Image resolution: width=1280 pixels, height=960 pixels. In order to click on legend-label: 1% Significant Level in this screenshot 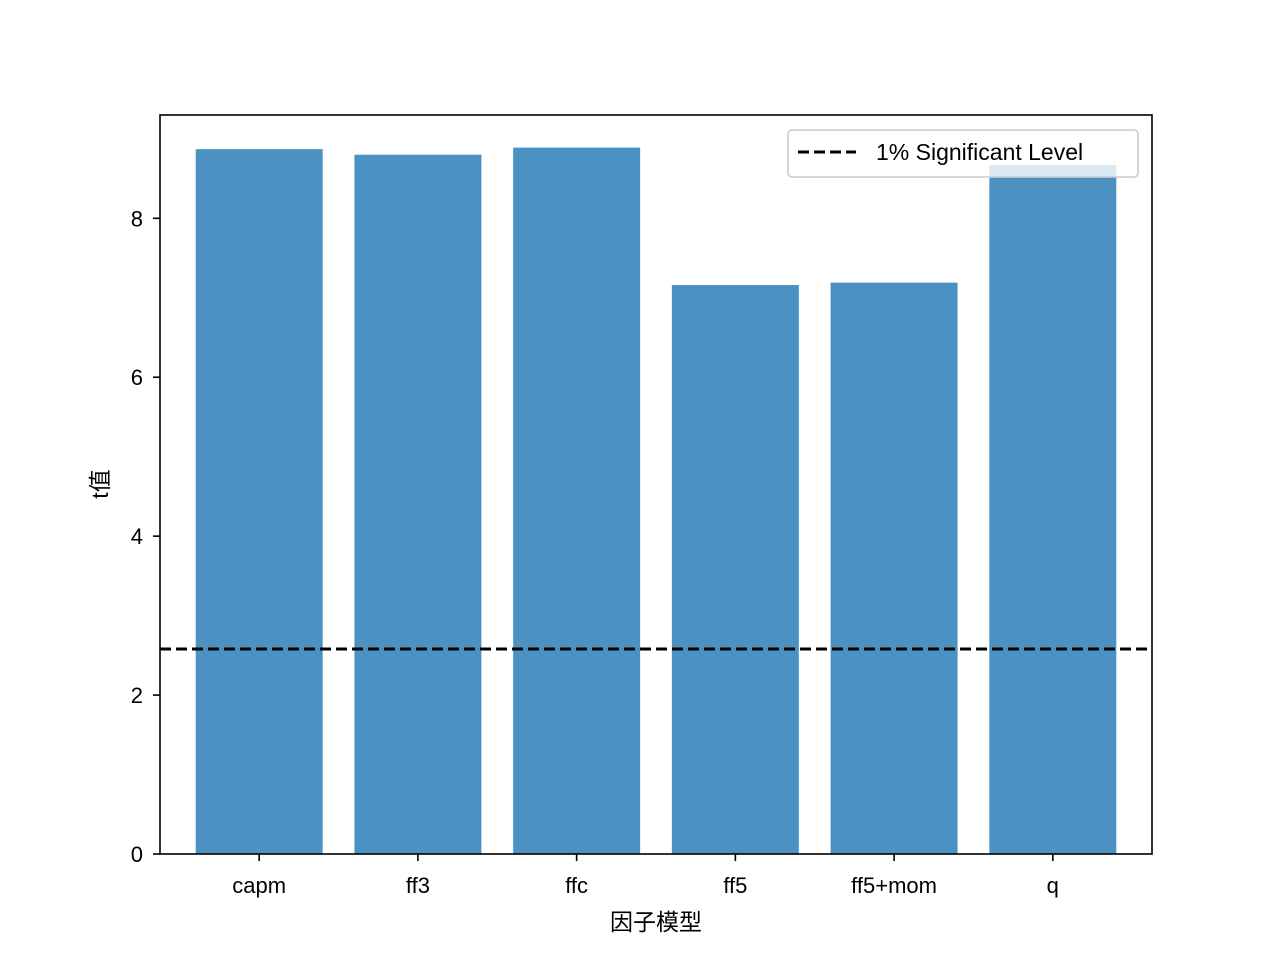, I will do `click(979, 152)`.